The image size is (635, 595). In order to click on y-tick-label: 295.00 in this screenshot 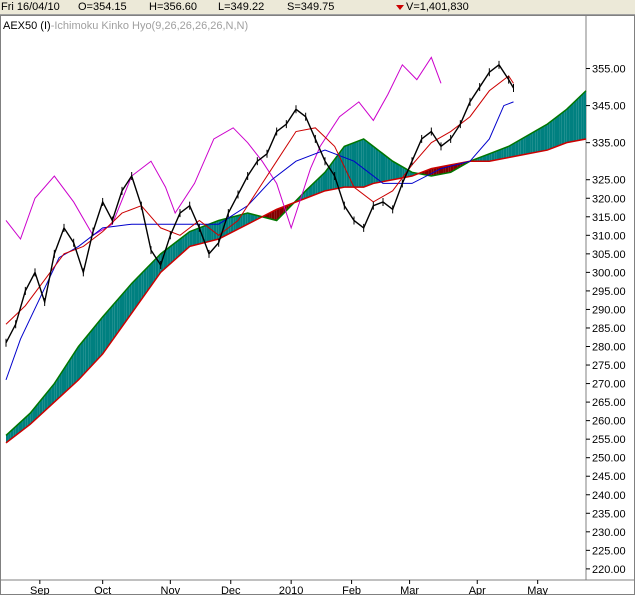, I will do `click(609, 292)`.